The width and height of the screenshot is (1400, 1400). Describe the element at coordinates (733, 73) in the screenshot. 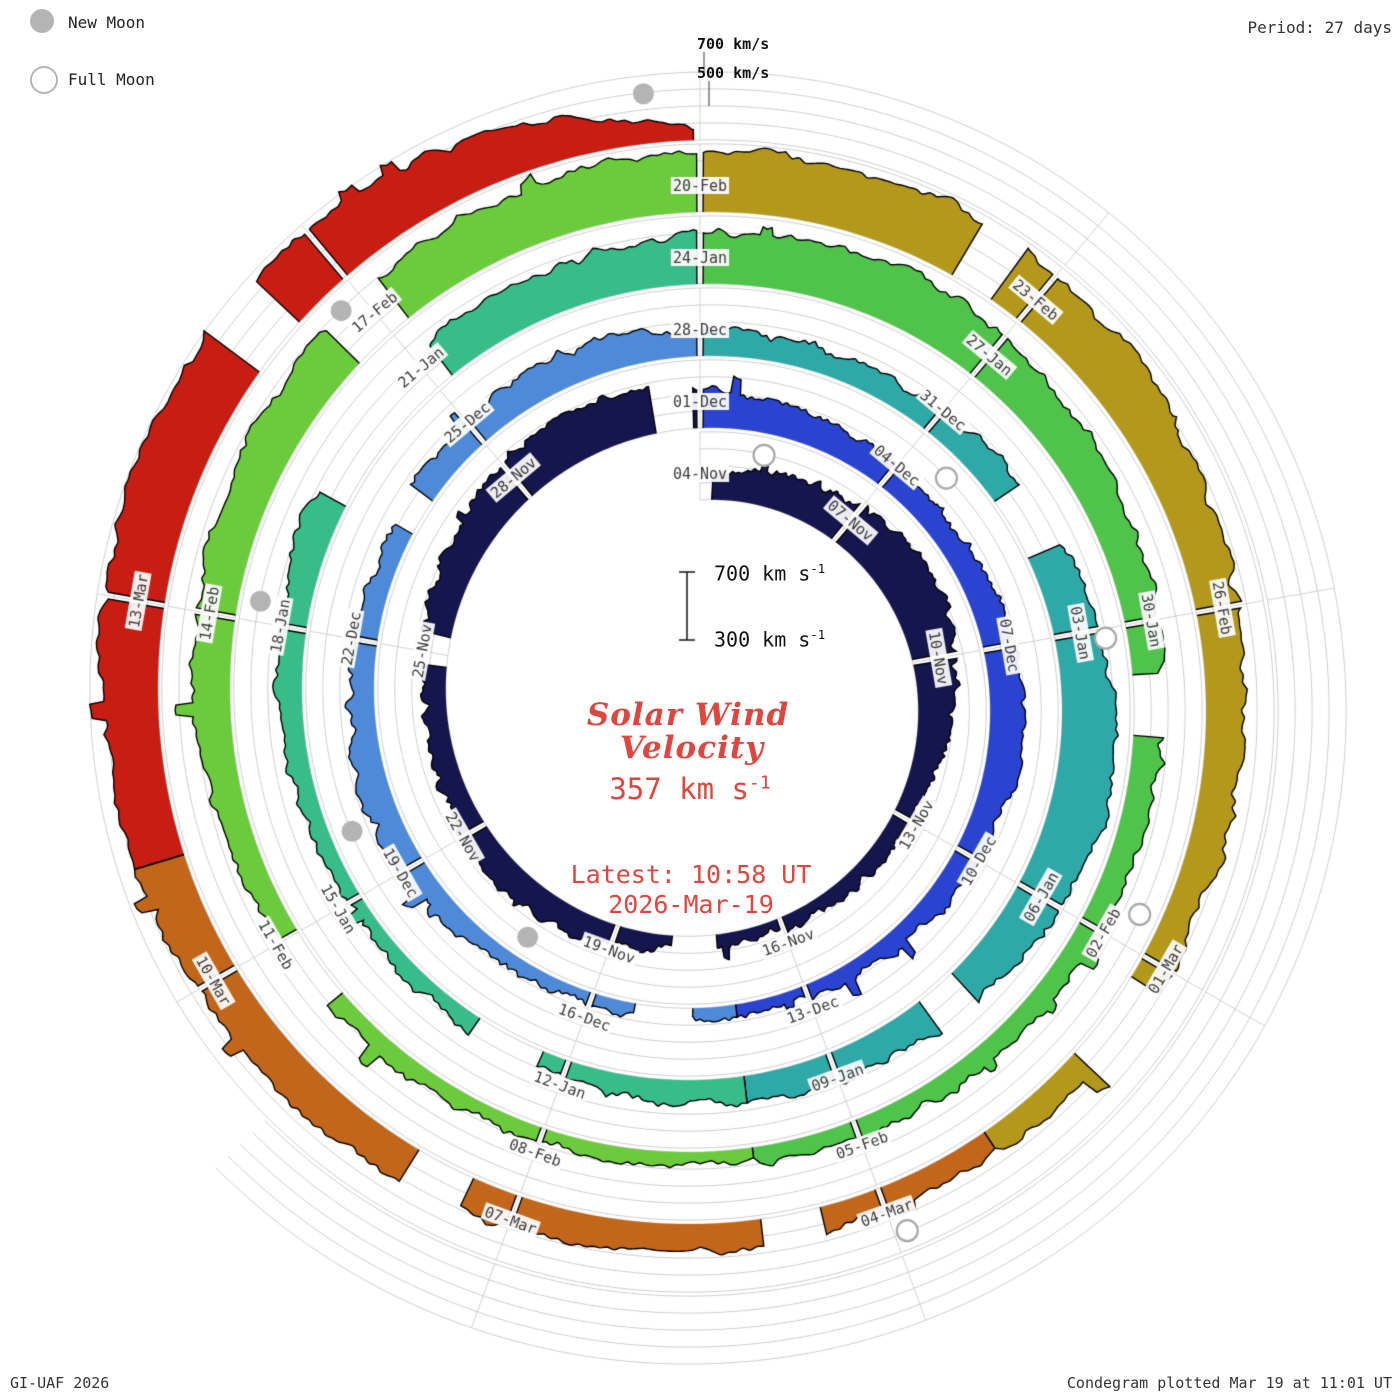

I see `axis-label-500: 500 km/s` at that location.